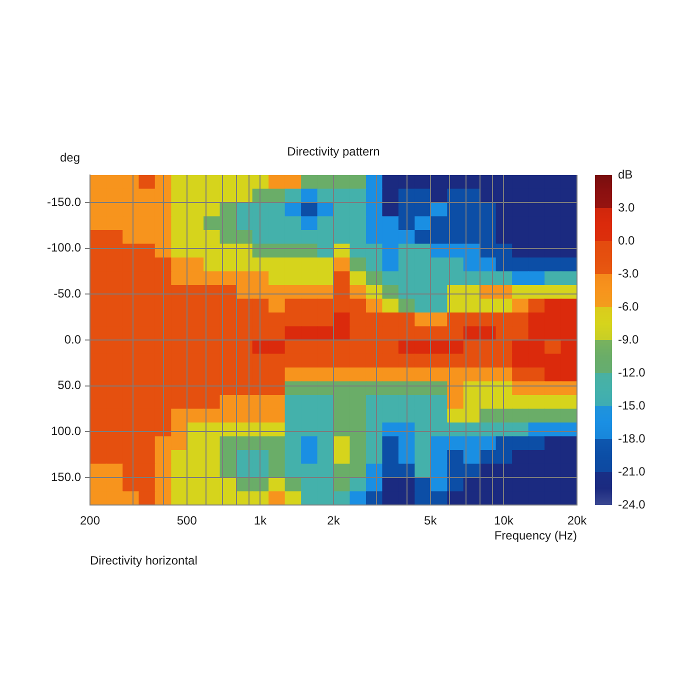 This screenshot has height=700, width=700. I want to click on color-bar-label: -15.0, so click(632, 405).